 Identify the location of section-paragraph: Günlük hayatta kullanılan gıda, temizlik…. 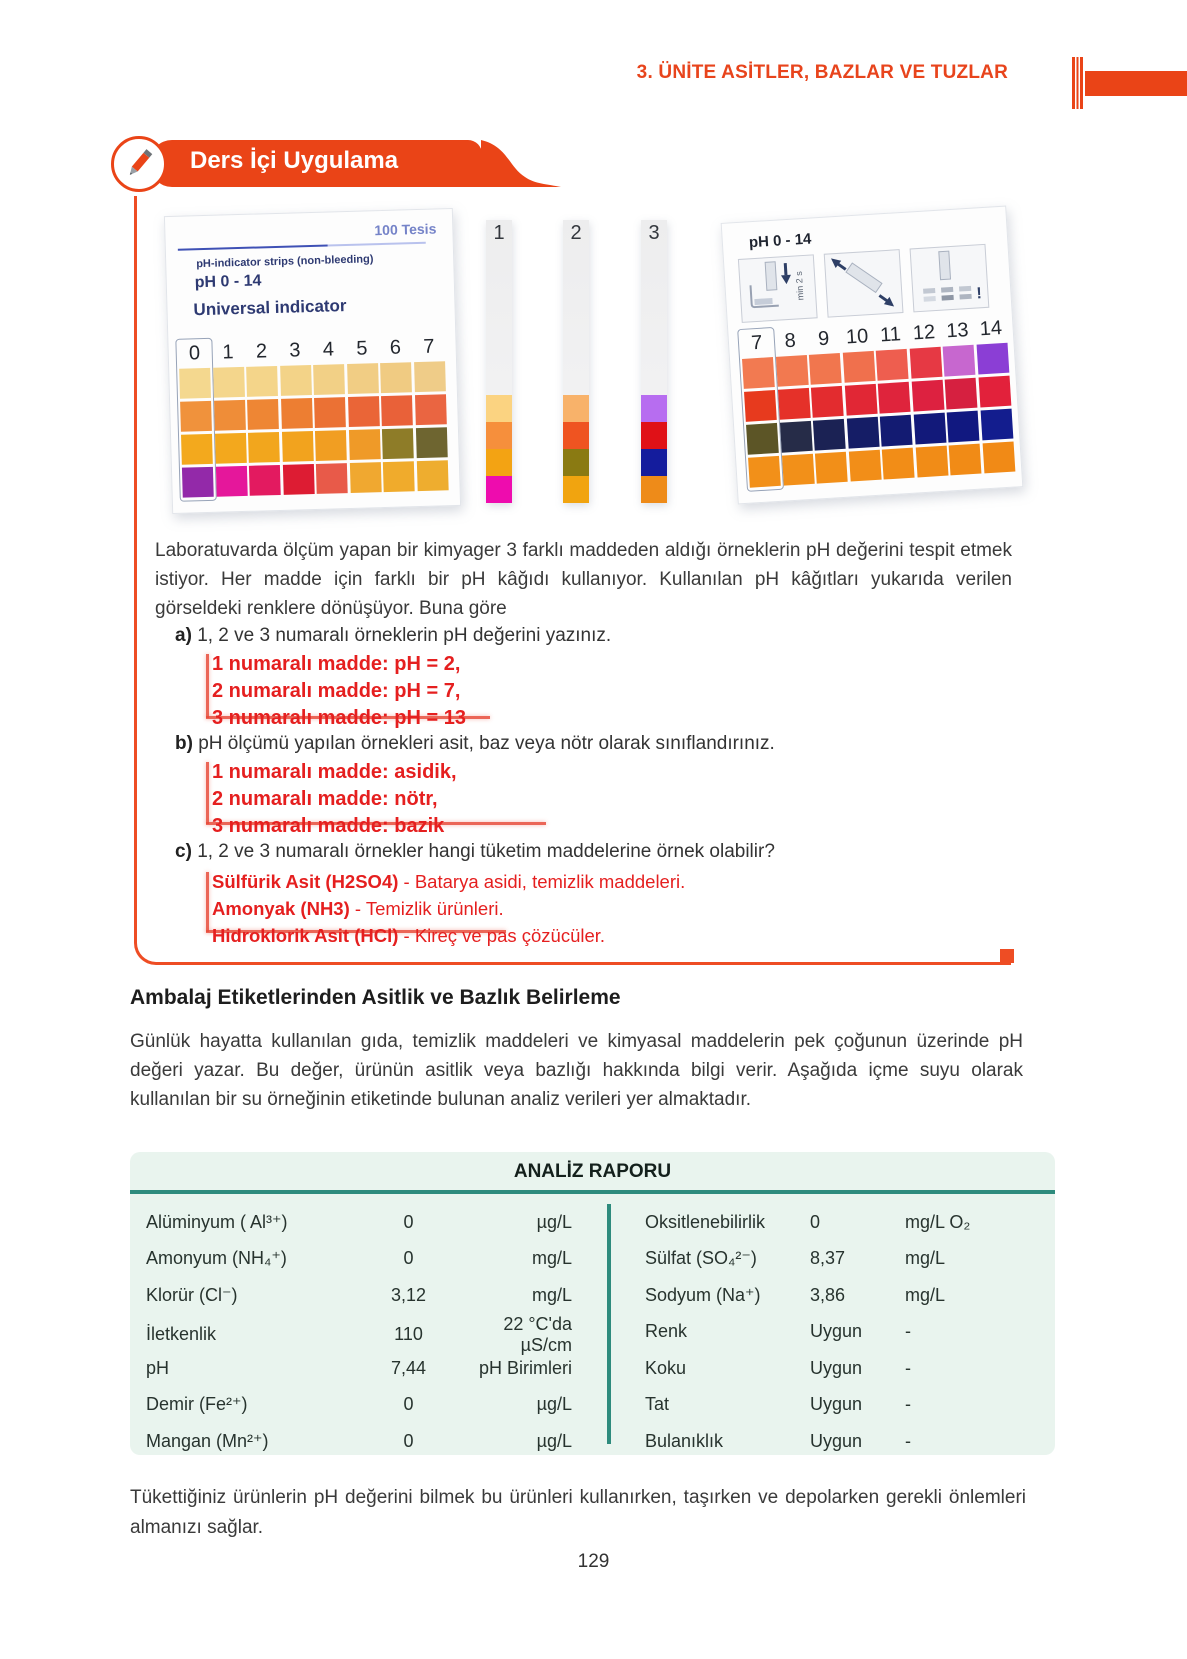
(576, 1070).